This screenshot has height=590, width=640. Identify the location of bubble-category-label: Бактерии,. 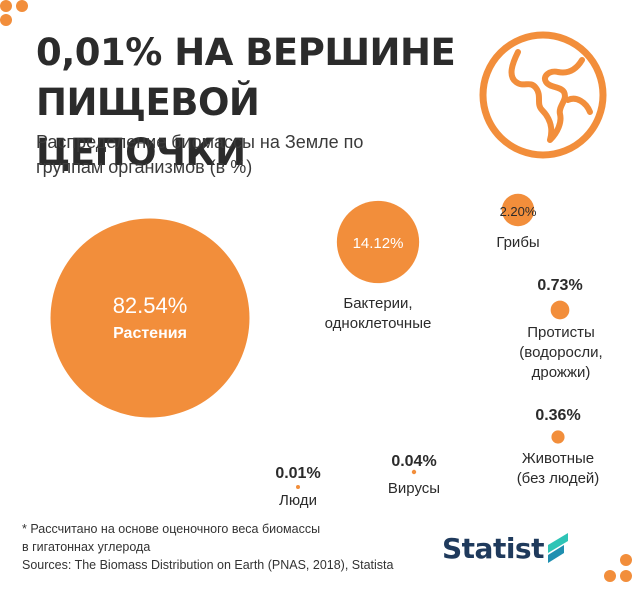
(377, 303).